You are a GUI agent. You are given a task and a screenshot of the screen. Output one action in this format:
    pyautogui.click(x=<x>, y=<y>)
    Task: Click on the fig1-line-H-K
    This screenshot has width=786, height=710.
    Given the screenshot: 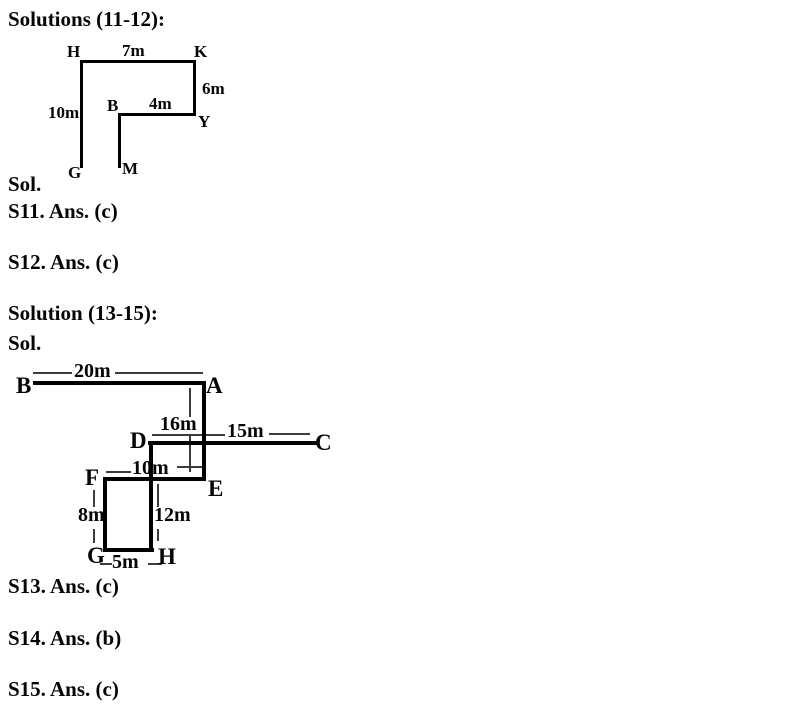 What is the action you would take?
    pyautogui.click(x=138, y=61)
    